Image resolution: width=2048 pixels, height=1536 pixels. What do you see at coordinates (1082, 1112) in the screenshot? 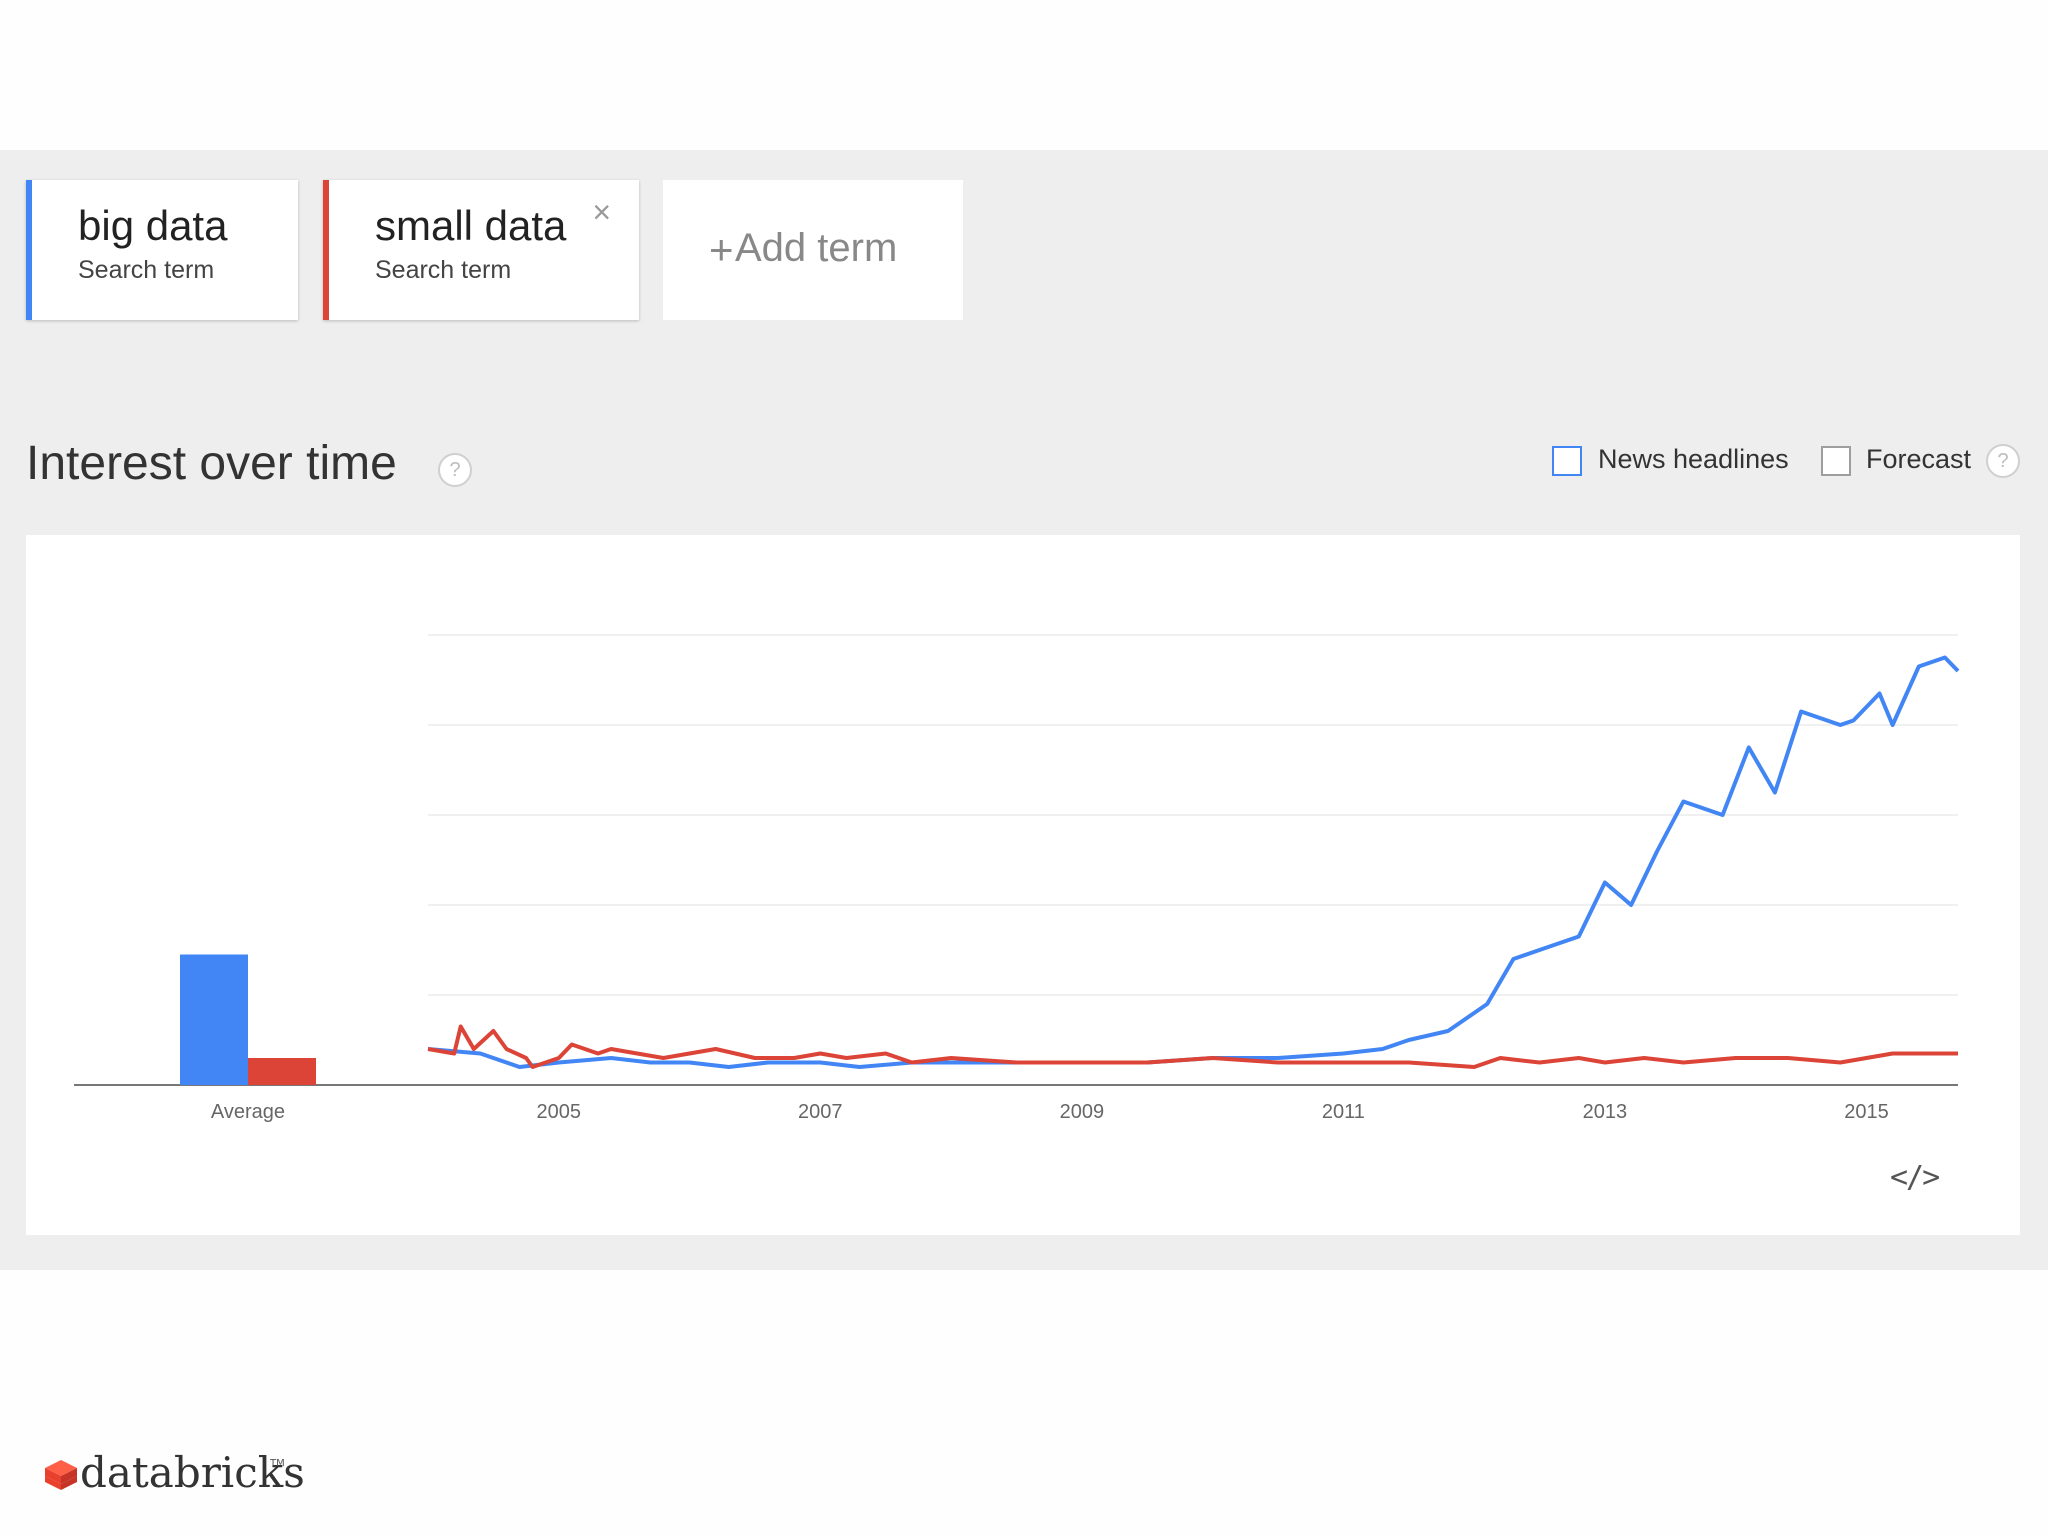
I see `x-tick-label: 2009` at bounding box center [1082, 1112].